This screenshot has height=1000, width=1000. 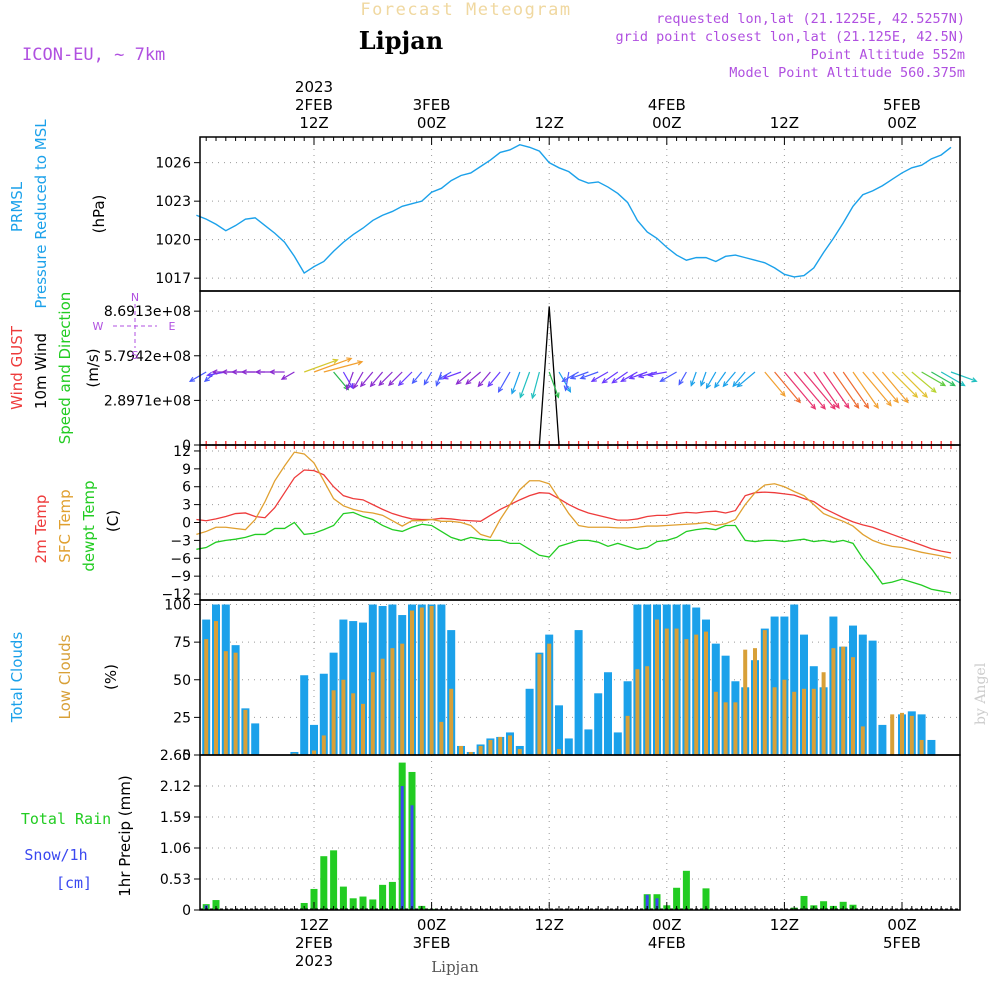 What do you see at coordinates (98, 326) in the screenshot?
I see `compass-w: W` at bounding box center [98, 326].